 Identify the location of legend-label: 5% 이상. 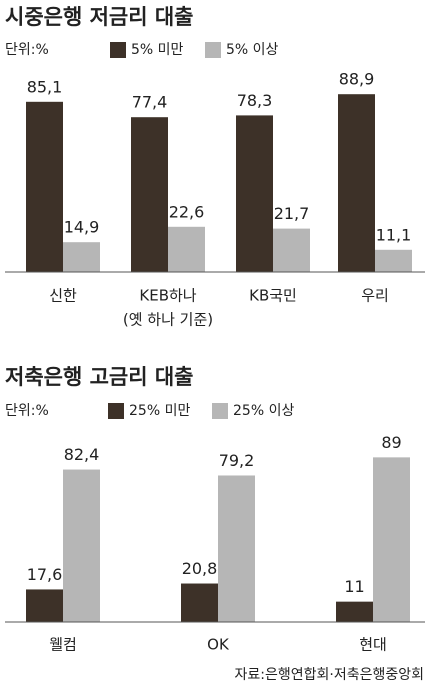
(252, 50).